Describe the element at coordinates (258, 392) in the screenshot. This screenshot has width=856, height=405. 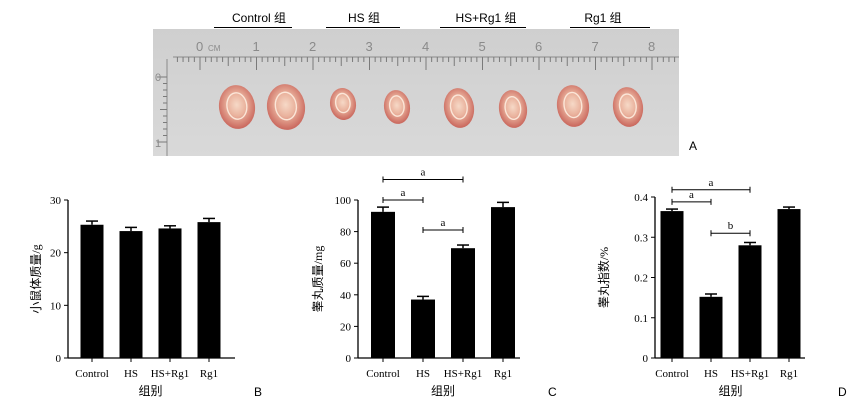
I see `panel-label-b: B` at that location.